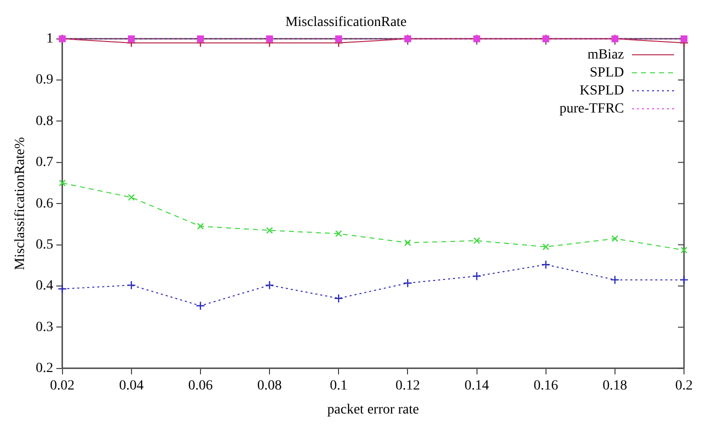  What do you see at coordinates (45, 121) in the screenshot?
I see `y-tick-label: 0.8` at bounding box center [45, 121].